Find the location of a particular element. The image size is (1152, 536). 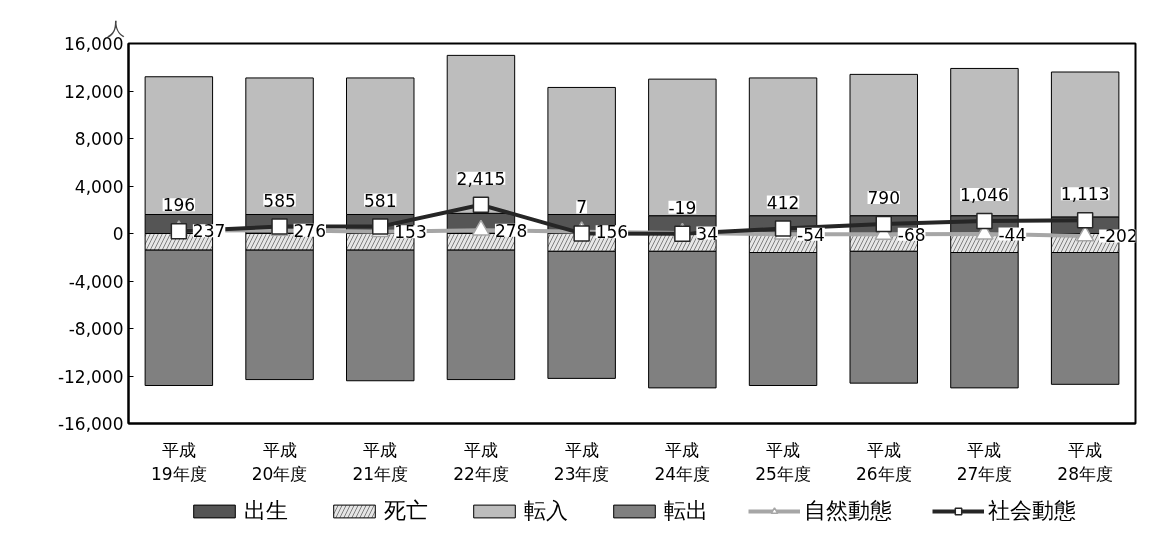

y-tick-label: 12,000 is located at coordinates (94, 91).